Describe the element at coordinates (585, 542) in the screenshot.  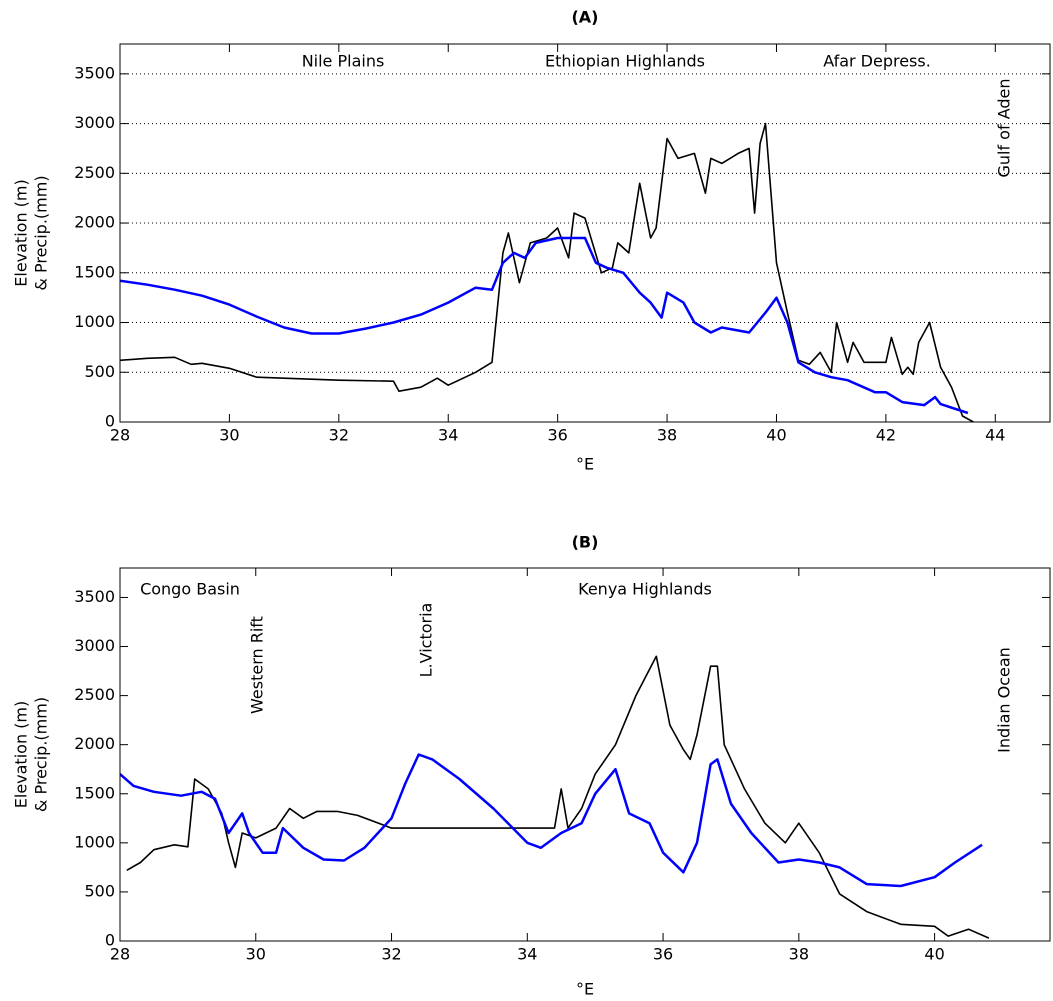
I see `chart-title: (B)` at that location.